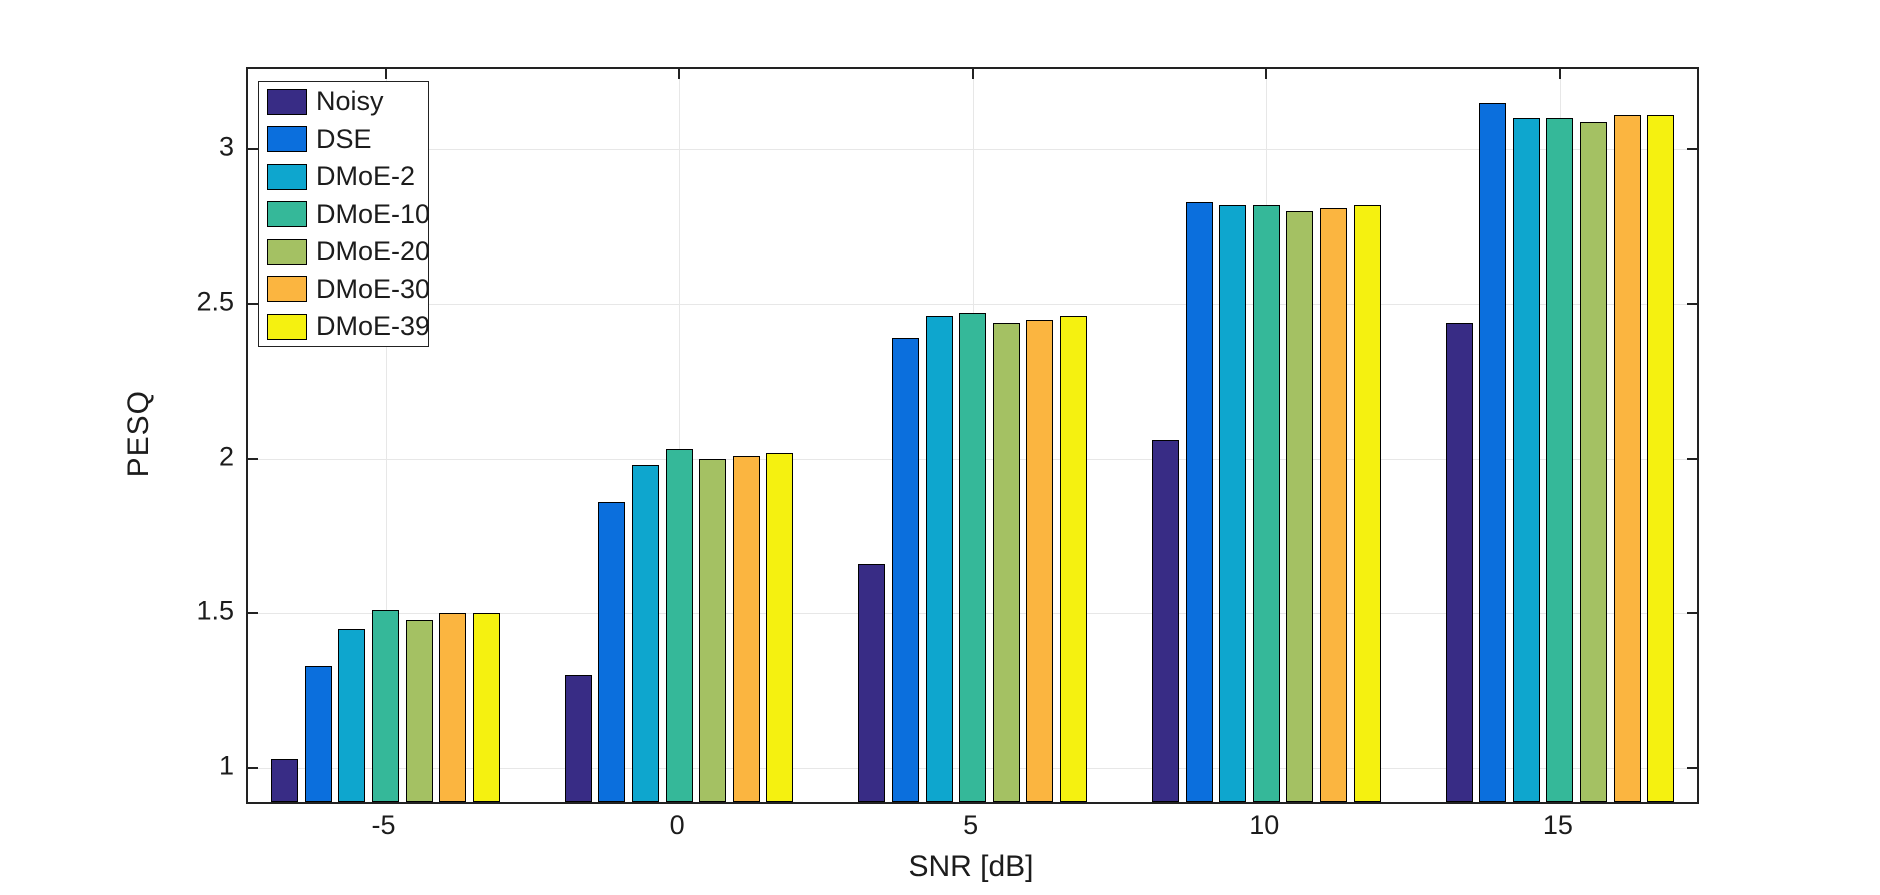 This screenshot has height=895, width=1880. I want to click on bar-dmoe-2-snr15, so click(1526, 460).